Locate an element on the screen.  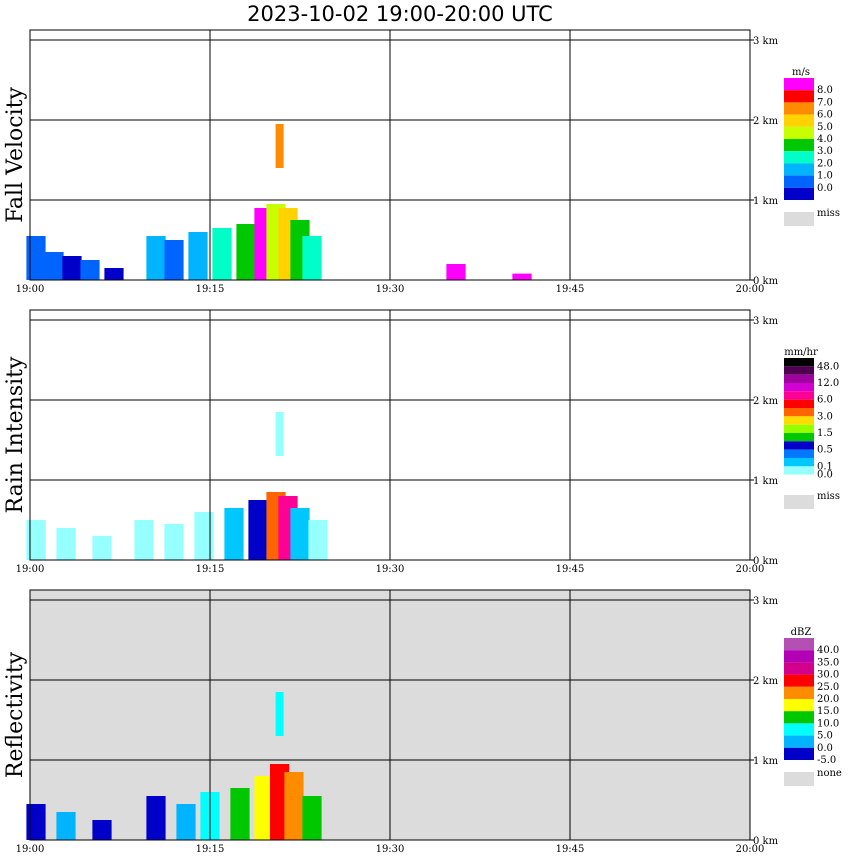
rain-intensity-ylabel: Rain Intensity is located at coordinates (15, 434).